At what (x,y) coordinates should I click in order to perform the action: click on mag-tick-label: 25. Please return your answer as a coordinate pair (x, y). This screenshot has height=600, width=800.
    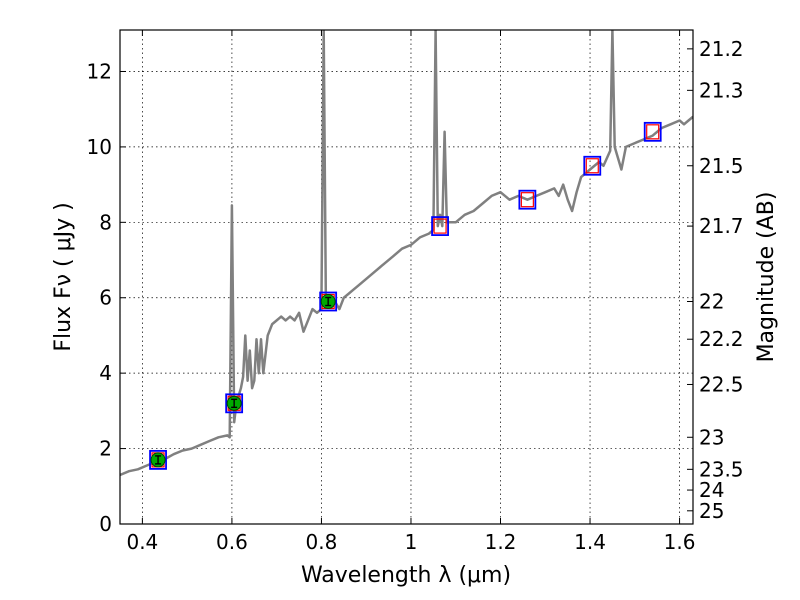
    Looking at the image, I should click on (711, 511).